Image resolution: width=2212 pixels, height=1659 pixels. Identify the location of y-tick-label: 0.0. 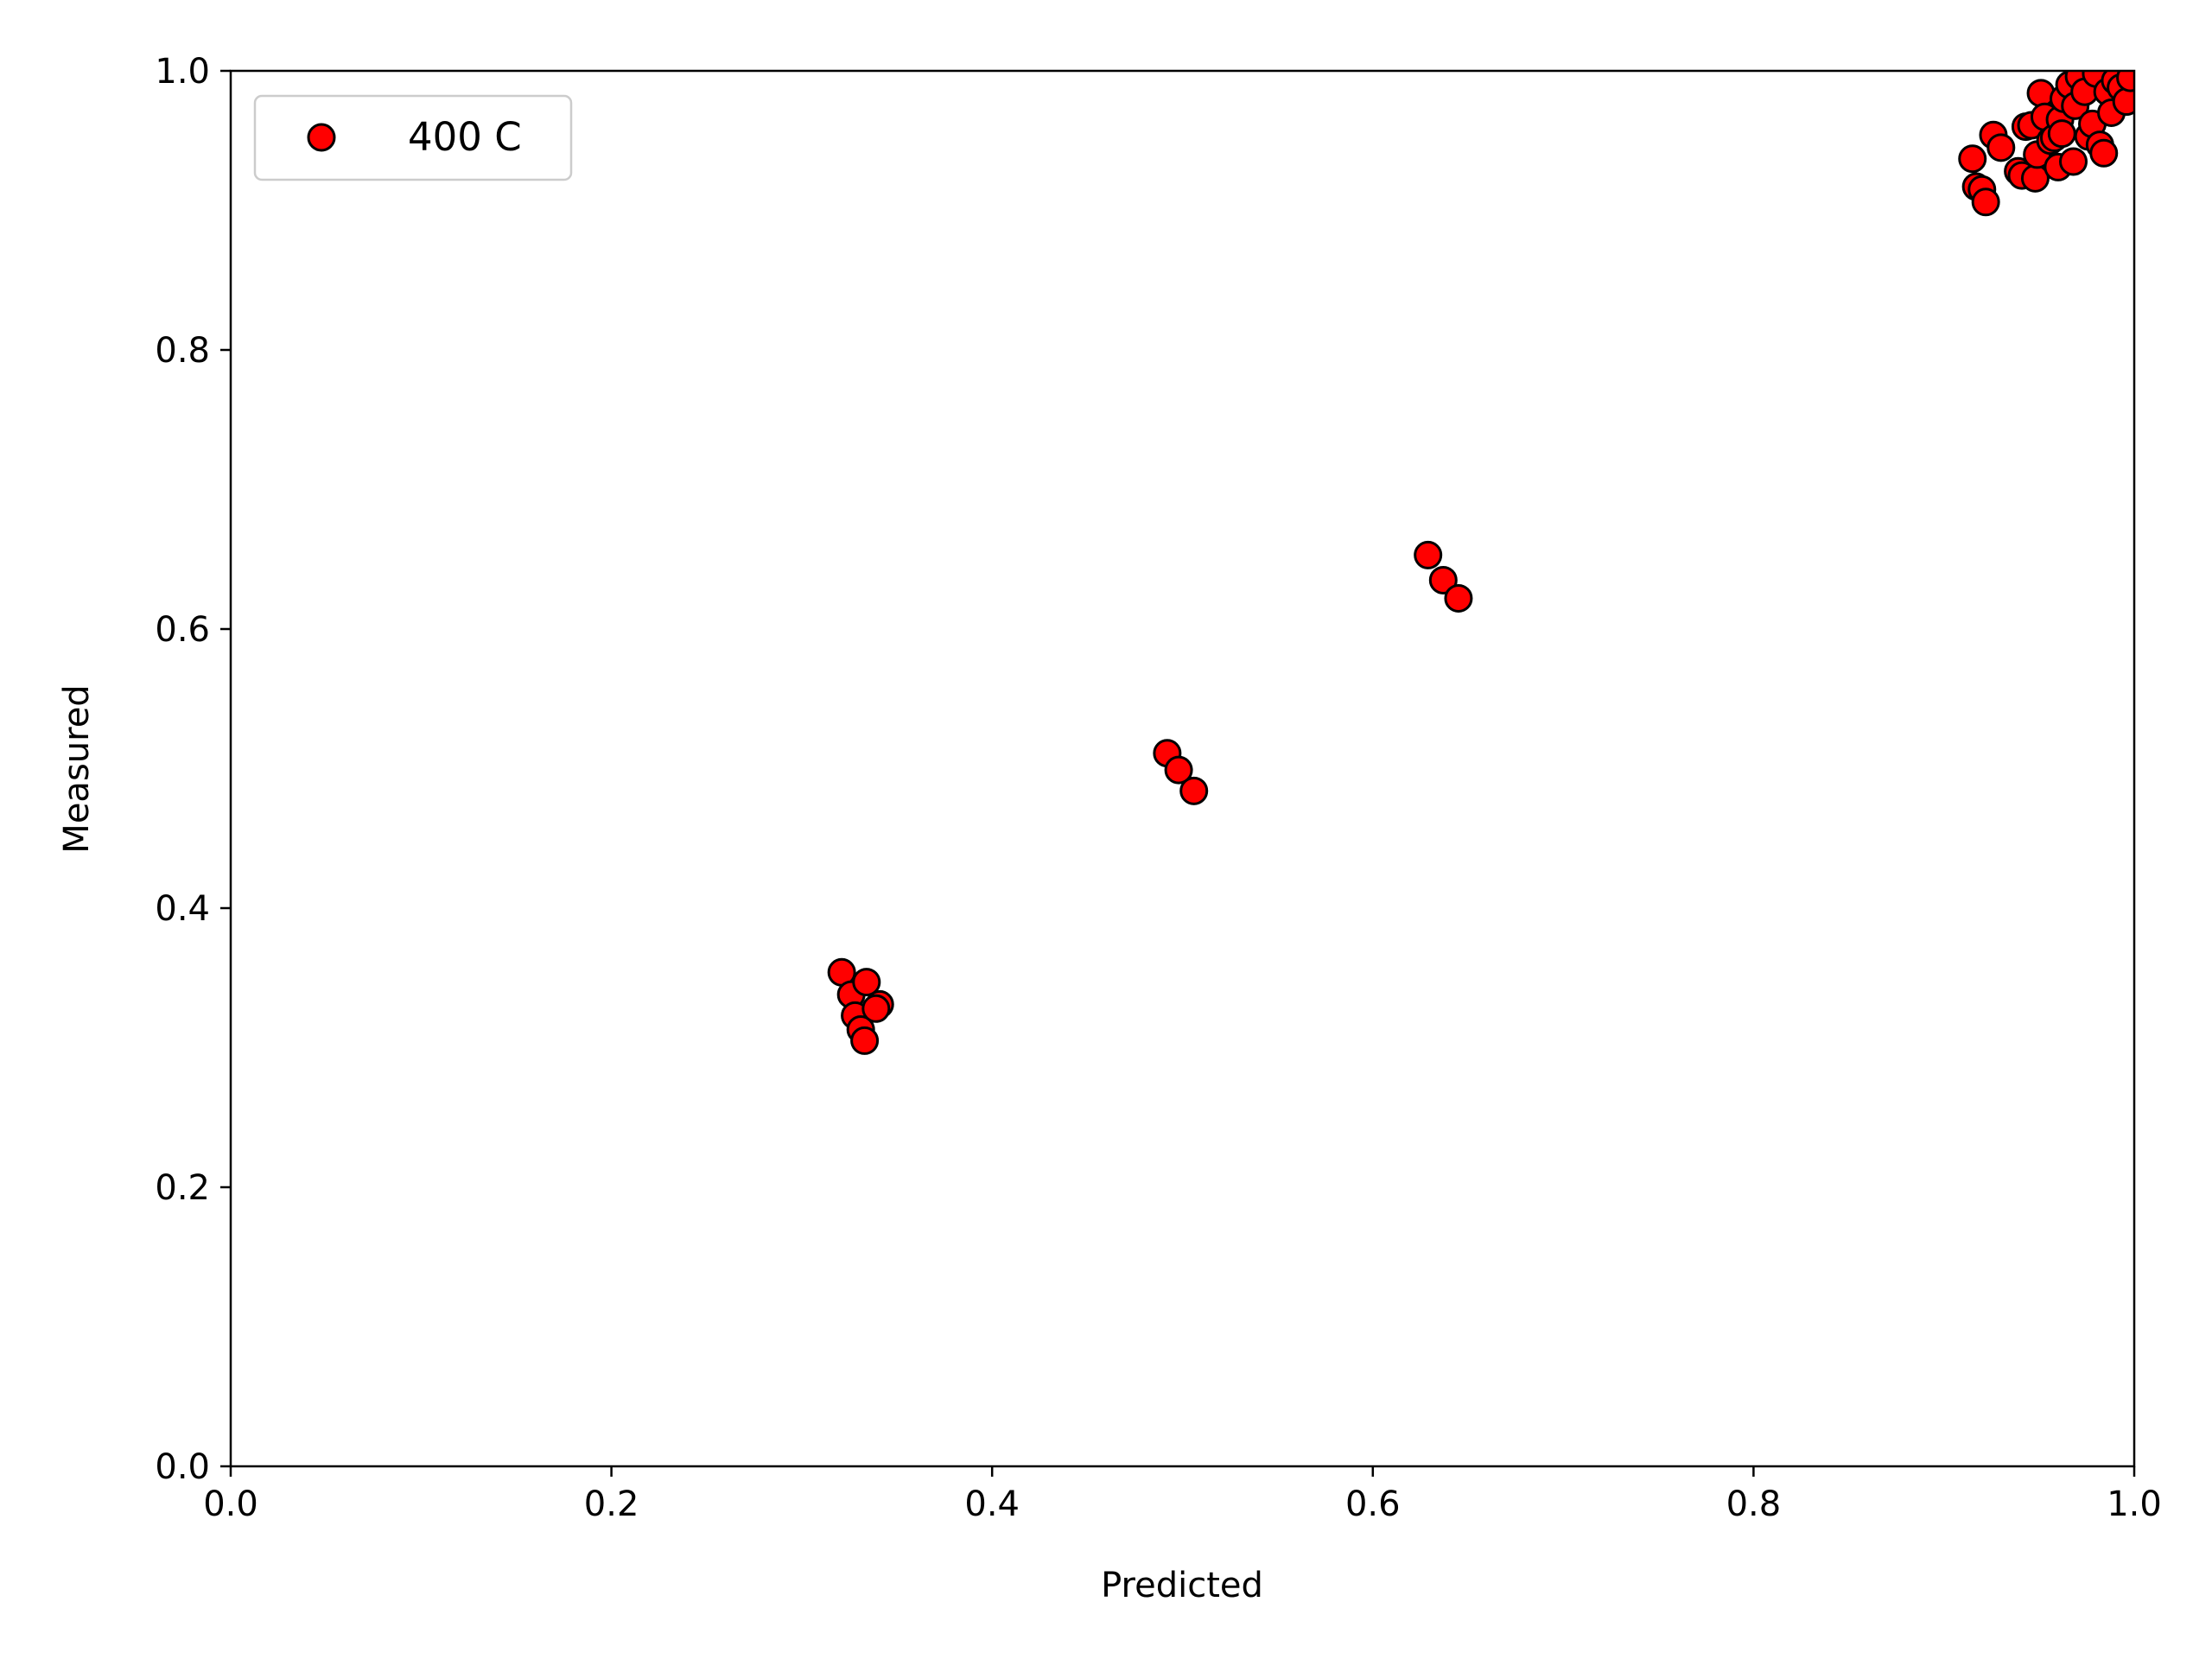
(182, 1467).